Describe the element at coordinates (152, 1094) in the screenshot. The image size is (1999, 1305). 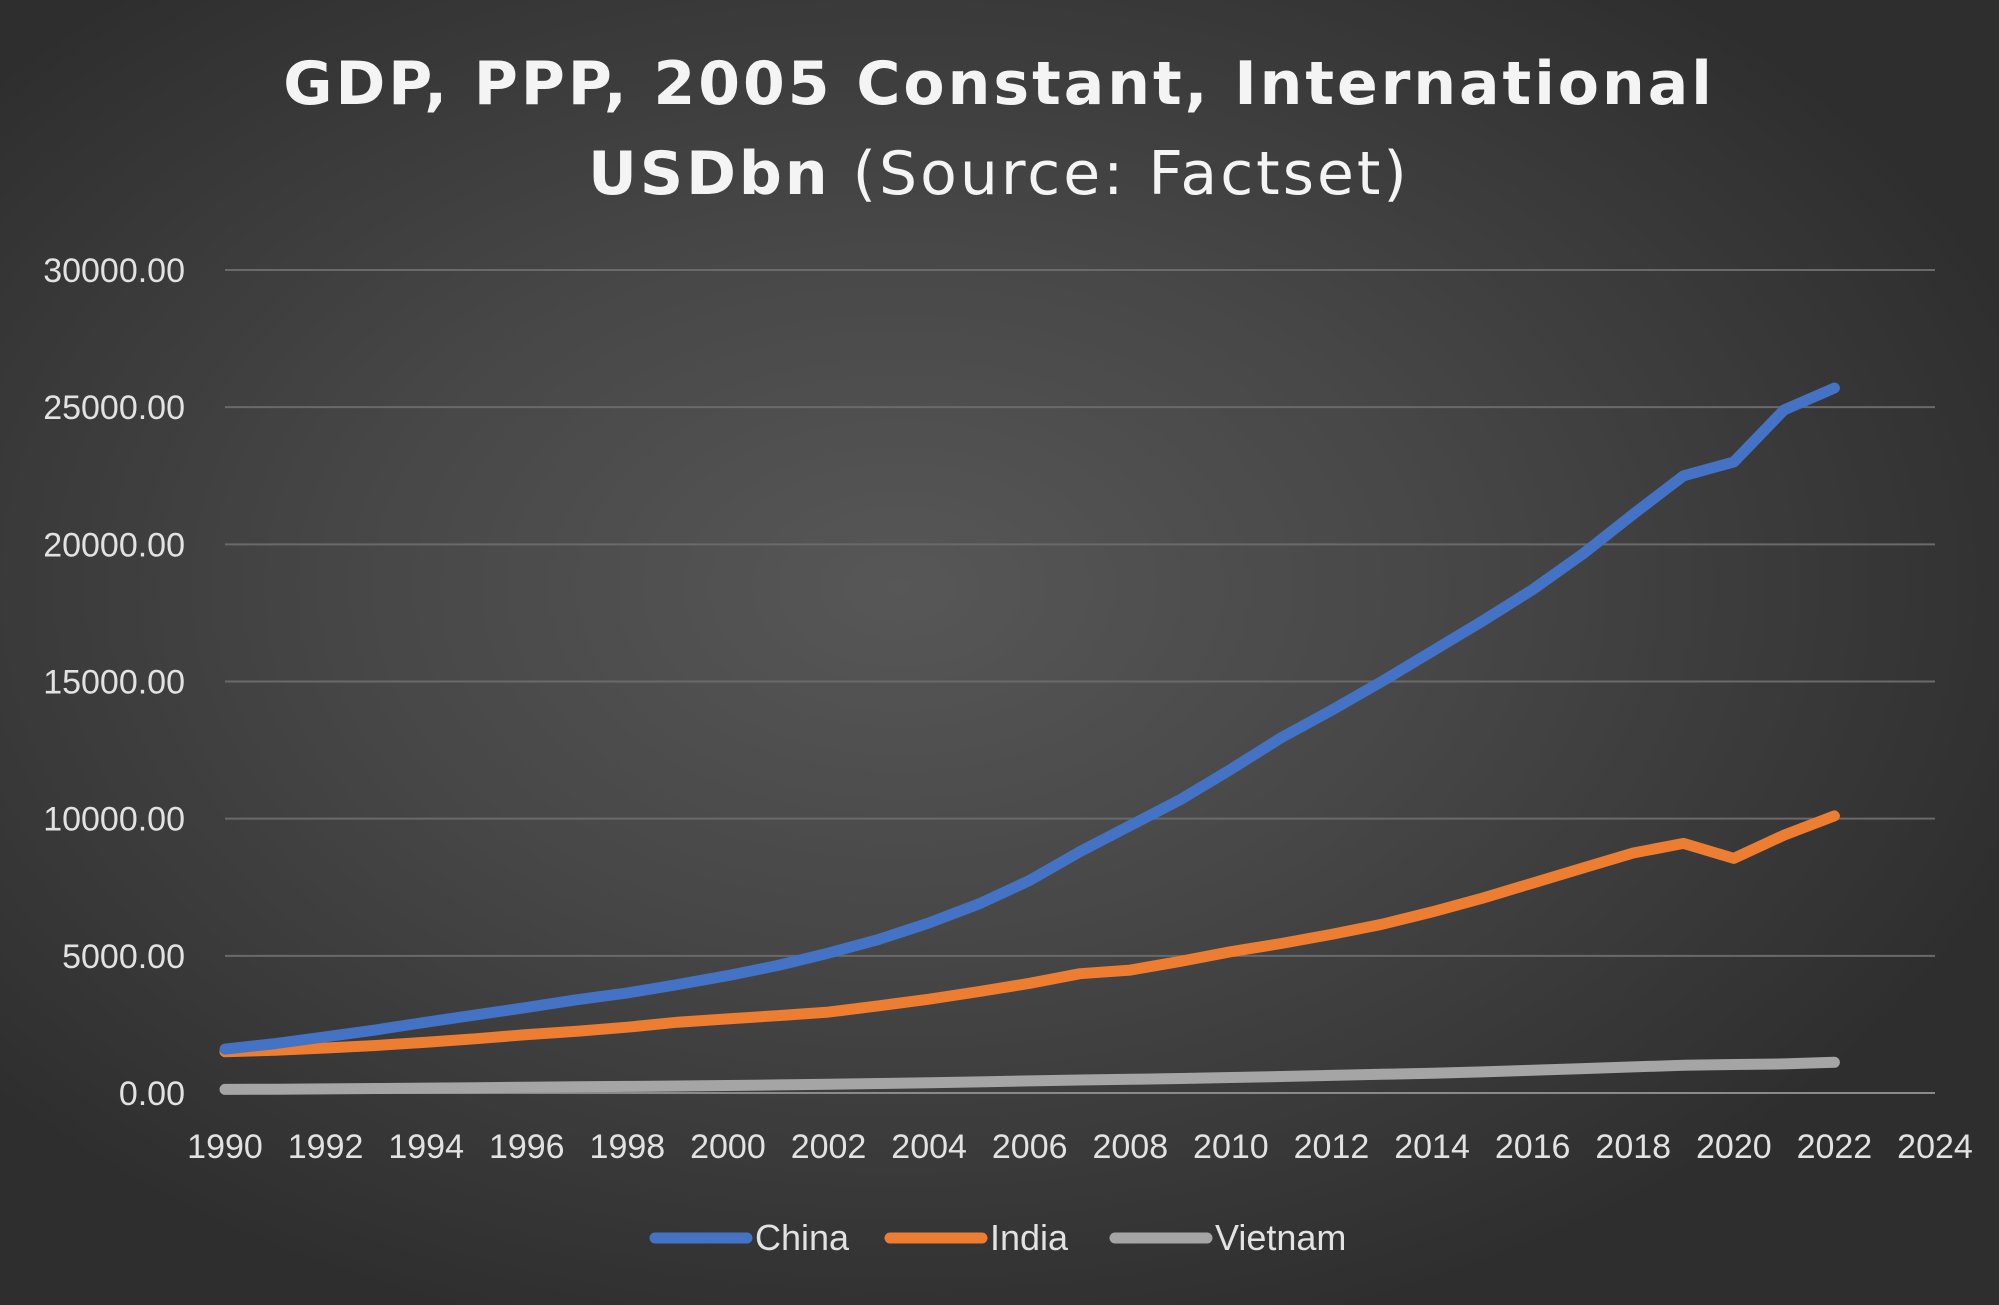
I see `y-tick-label: 0.00` at that location.